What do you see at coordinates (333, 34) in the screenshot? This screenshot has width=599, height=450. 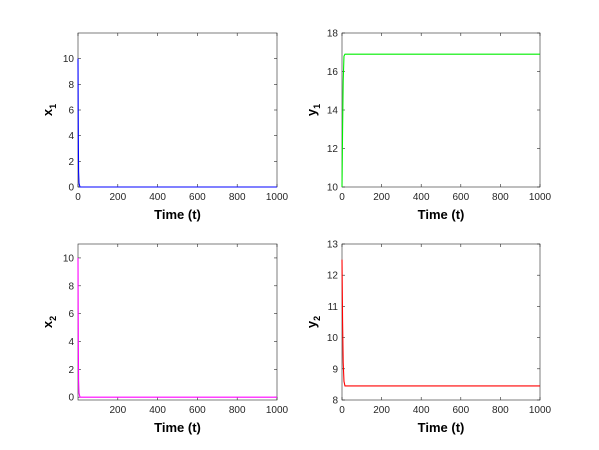 I see `y-tick-label: 18` at bounding box center [333, 34].